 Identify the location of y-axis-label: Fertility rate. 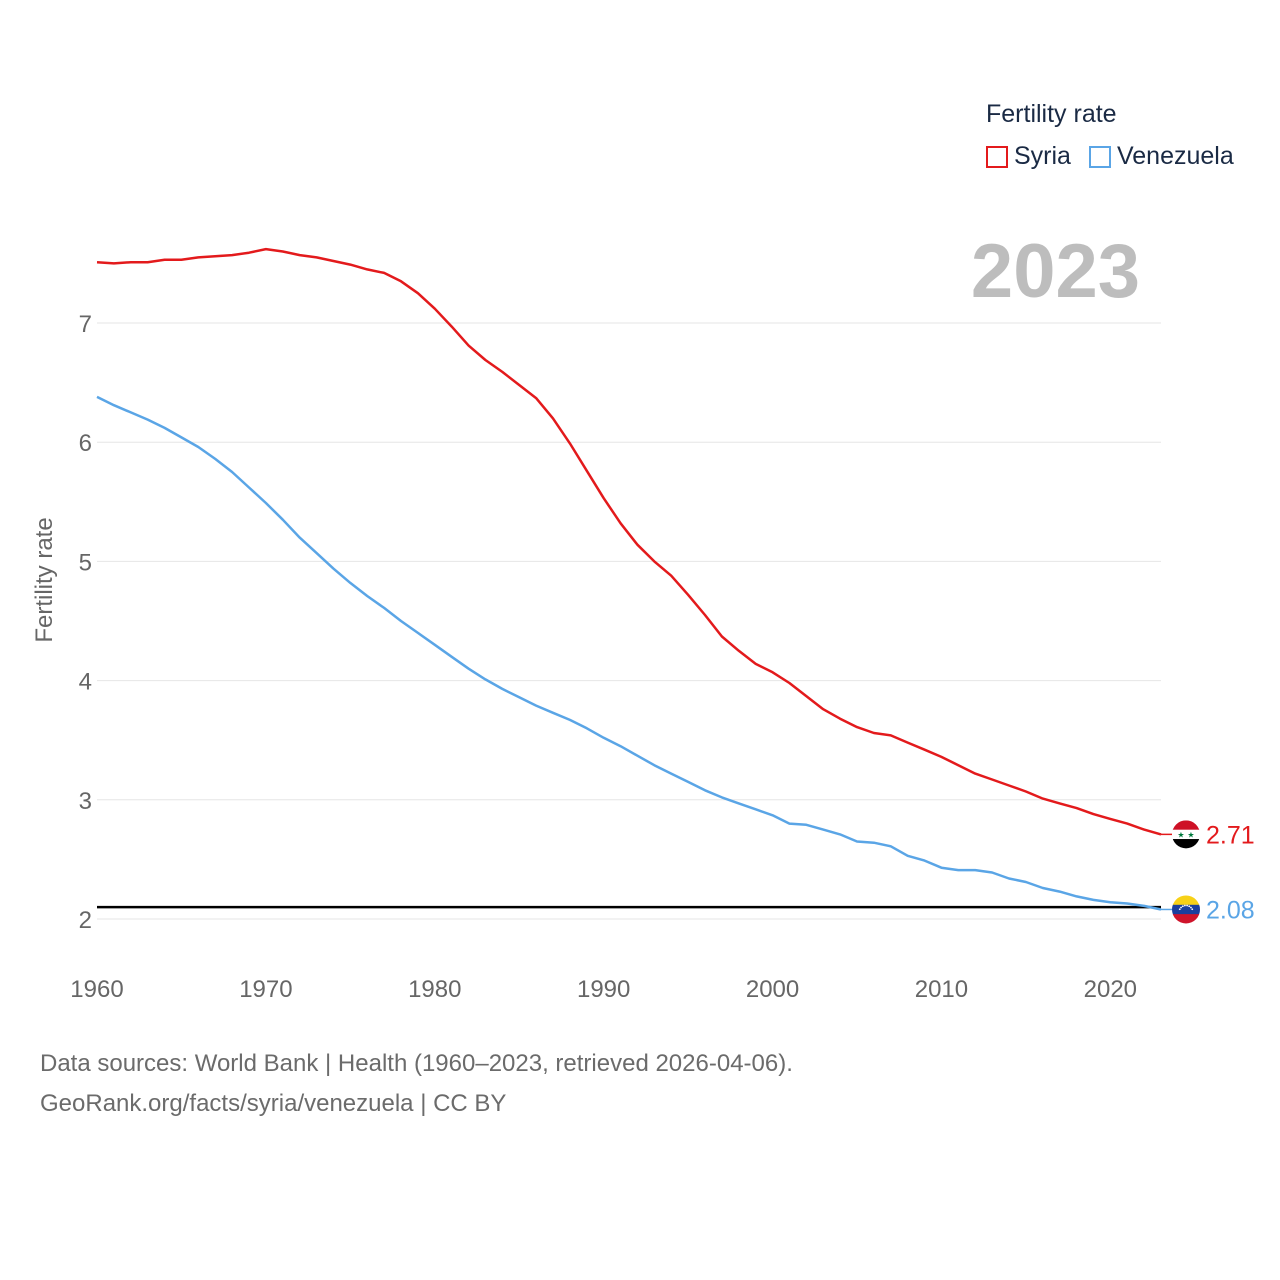
(44, 579).